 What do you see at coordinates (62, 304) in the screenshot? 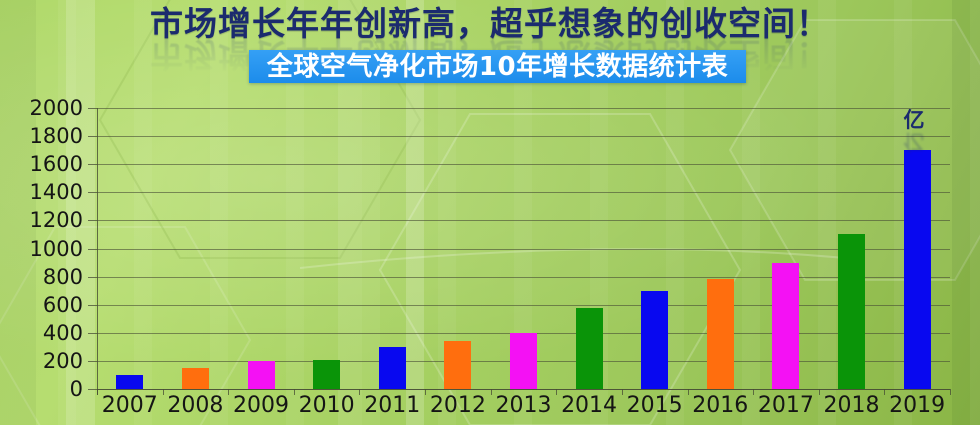
I see `y-axis-label: 600` at bounding box center [62, 304].